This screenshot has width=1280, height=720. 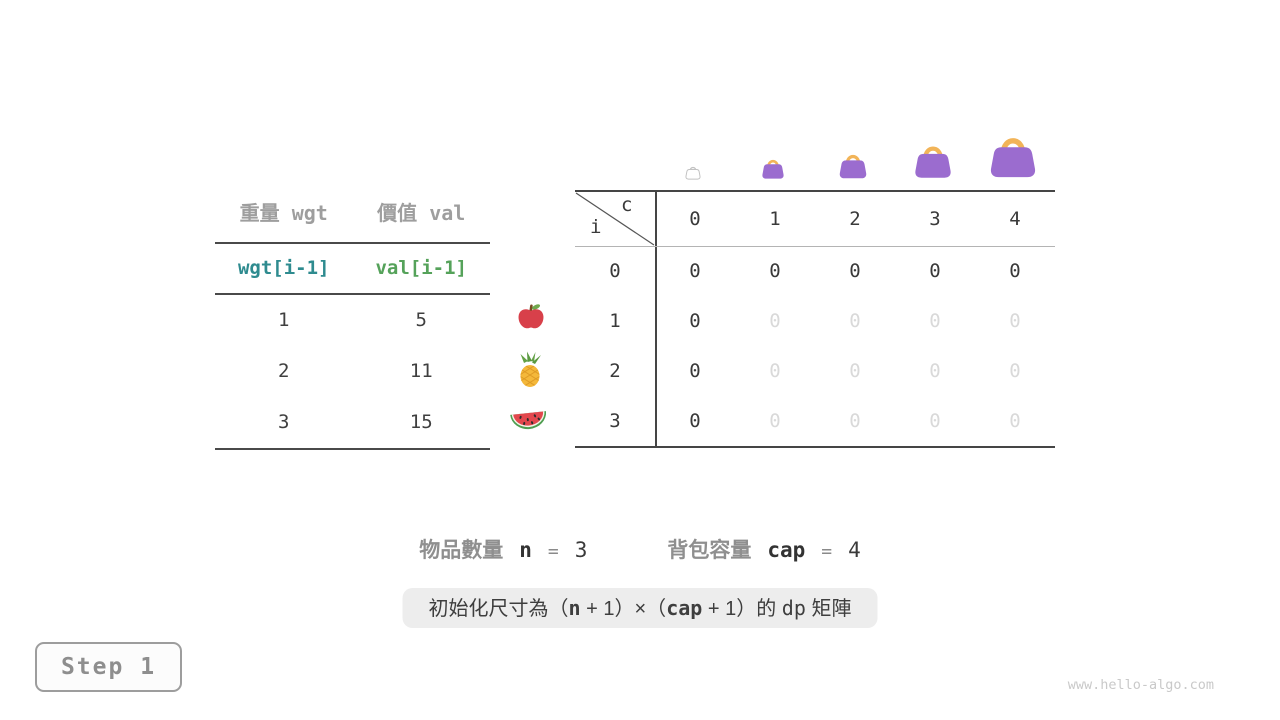 What do you see at coordinates (1015, 371) in the screenshot?
I see `dp-cell-2-4: 0` at bounding box center [1015, 371].